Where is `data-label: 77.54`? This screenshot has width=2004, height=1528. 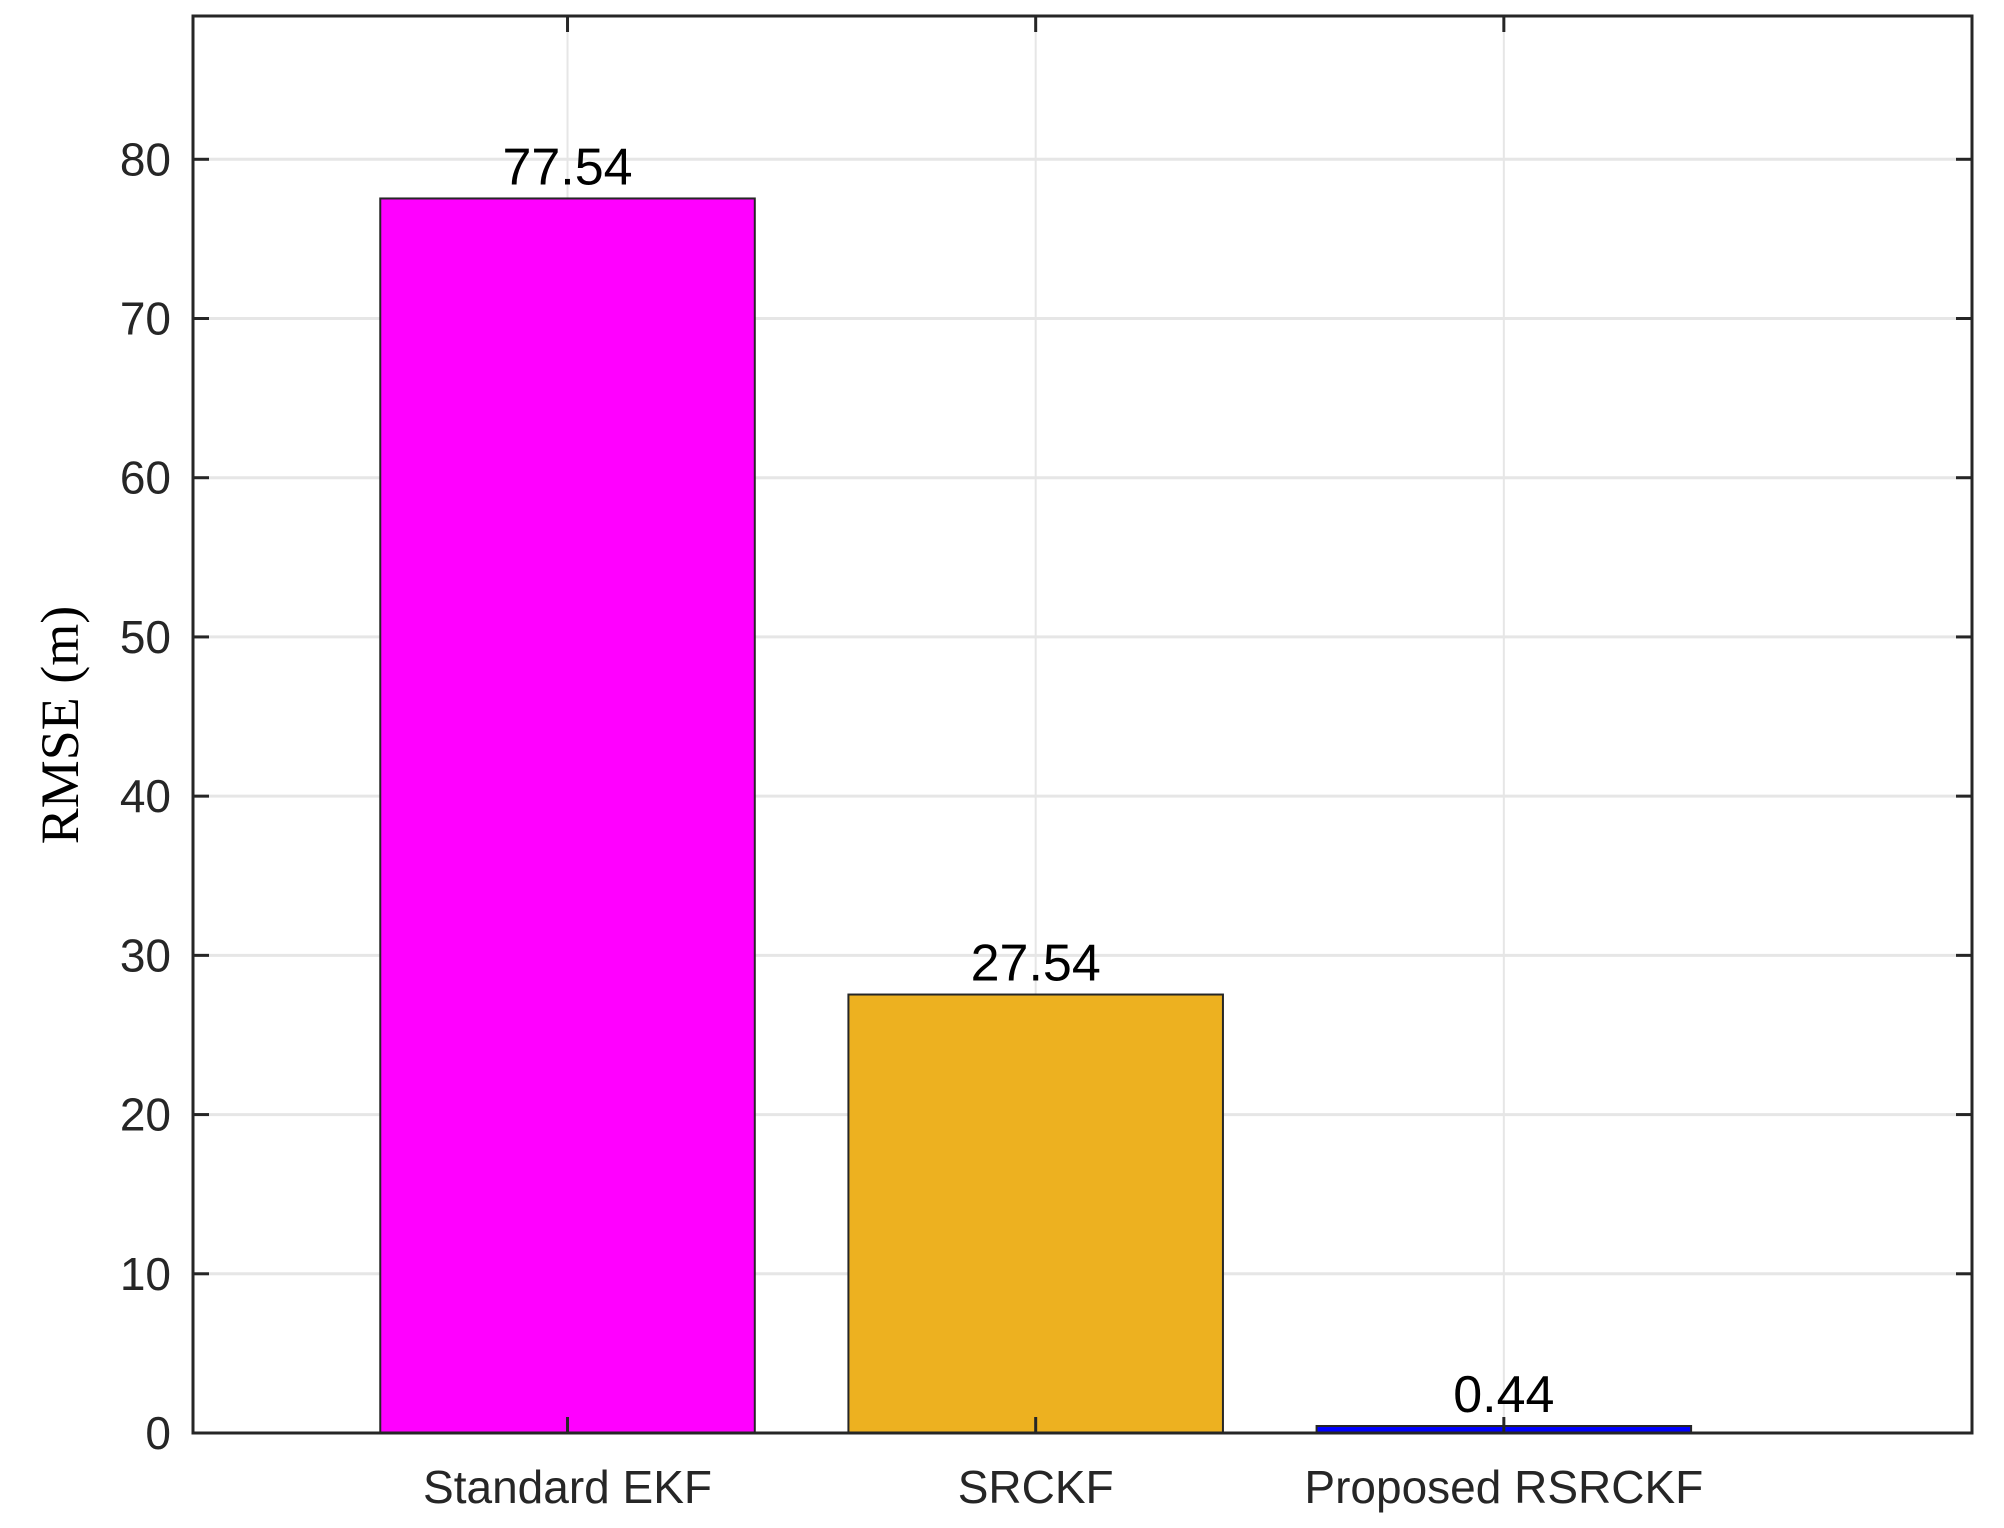
data-label: 77.54 is located at coordinates (567, 167).